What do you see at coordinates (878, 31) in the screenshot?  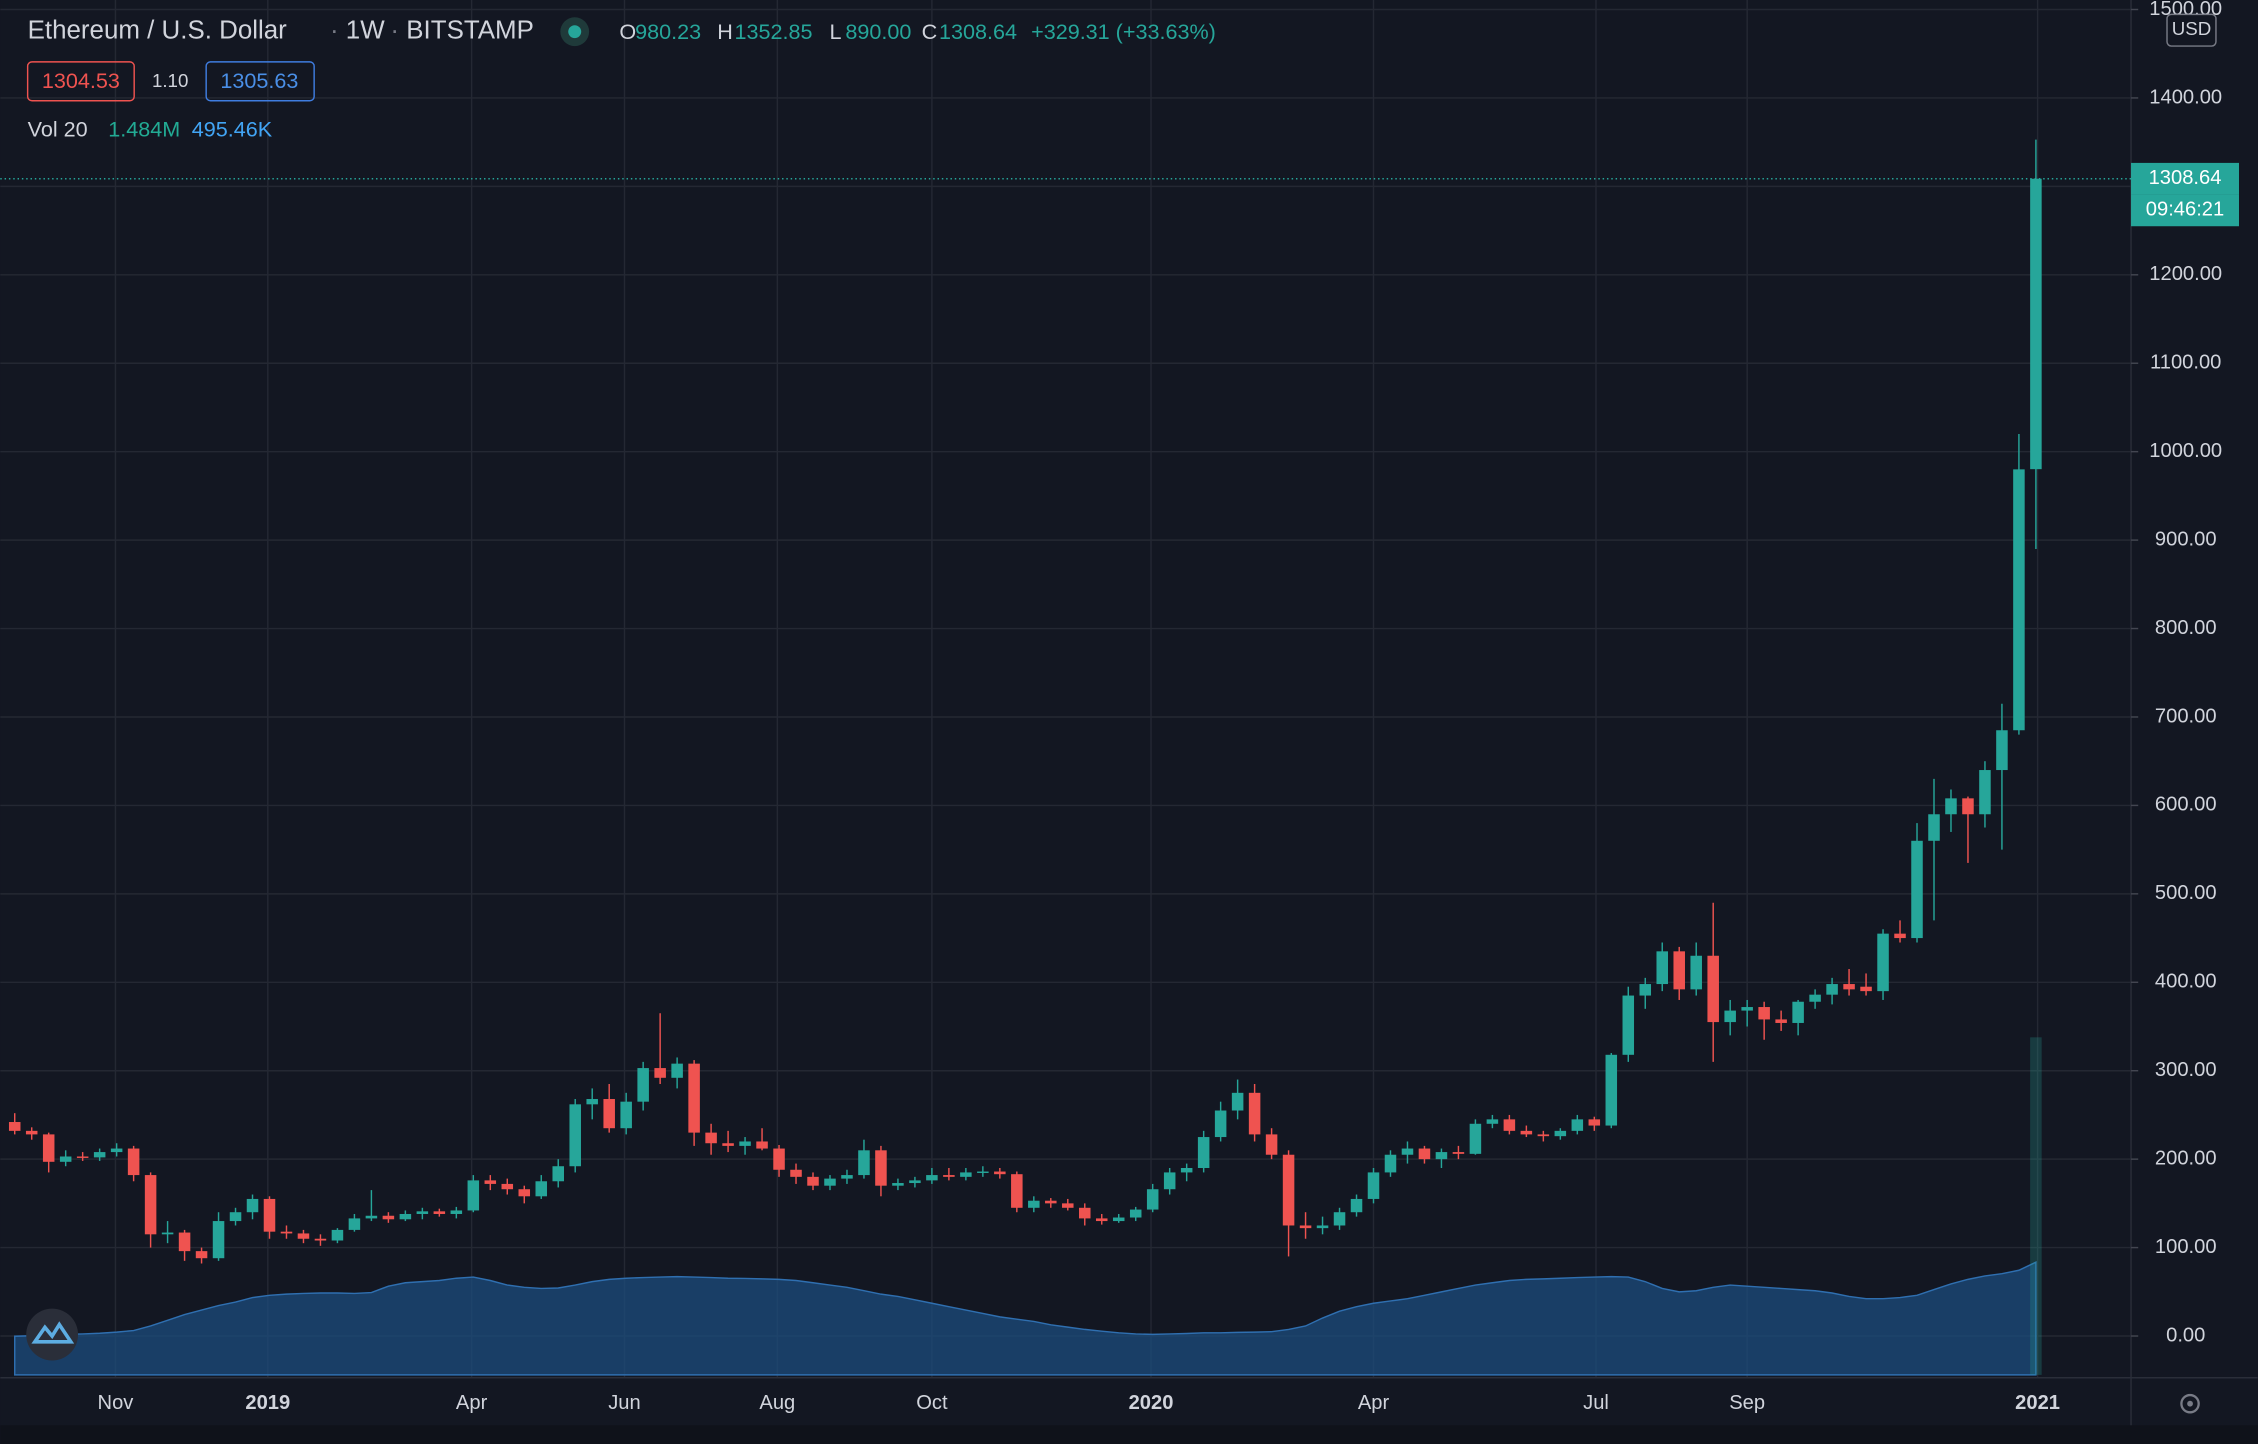 I see `low-value: 890.00` at bounding box center [878, 31].